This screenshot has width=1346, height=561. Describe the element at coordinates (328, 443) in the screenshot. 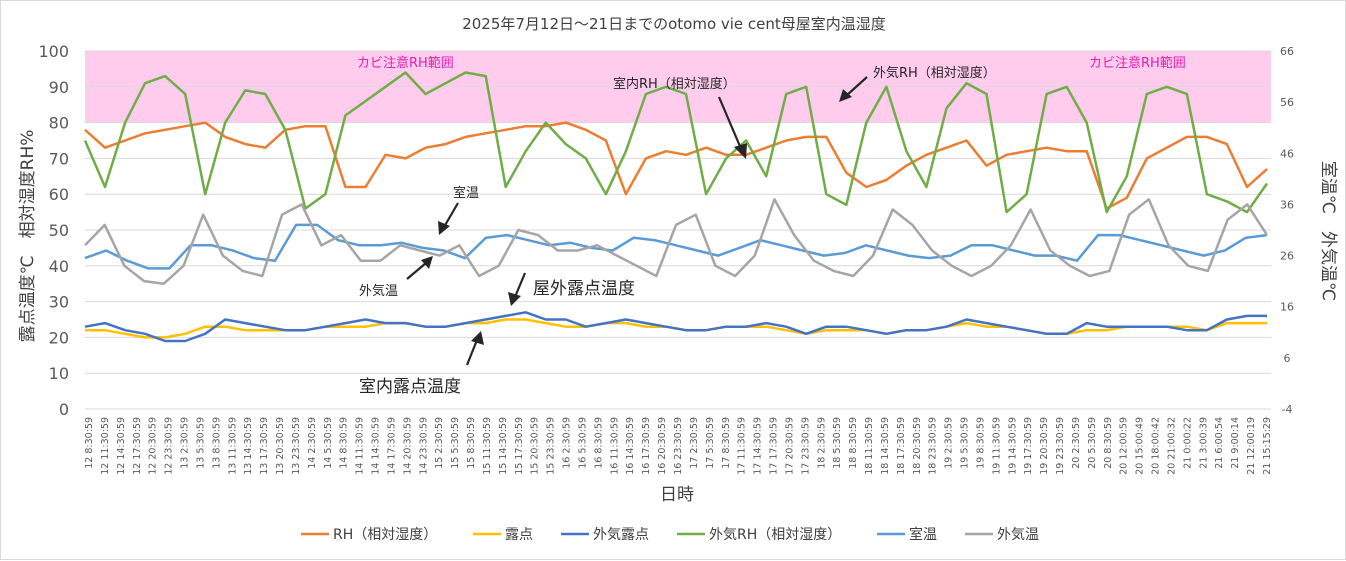

I see `x-tick-label: 14 5:30:59` at that location.